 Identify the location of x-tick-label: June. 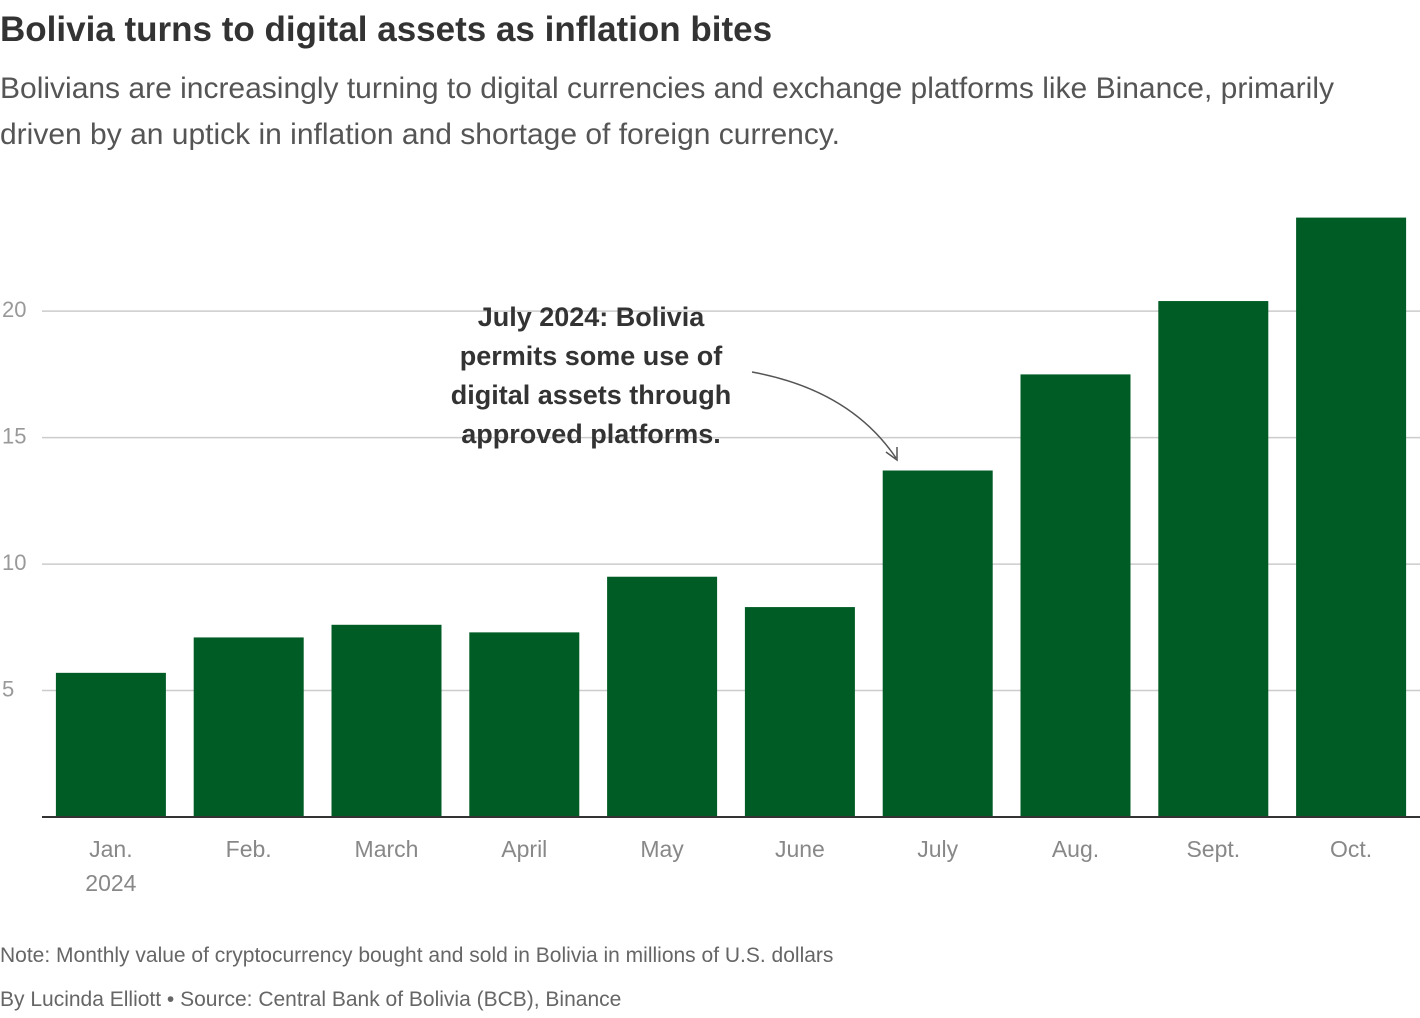
(799, 849).